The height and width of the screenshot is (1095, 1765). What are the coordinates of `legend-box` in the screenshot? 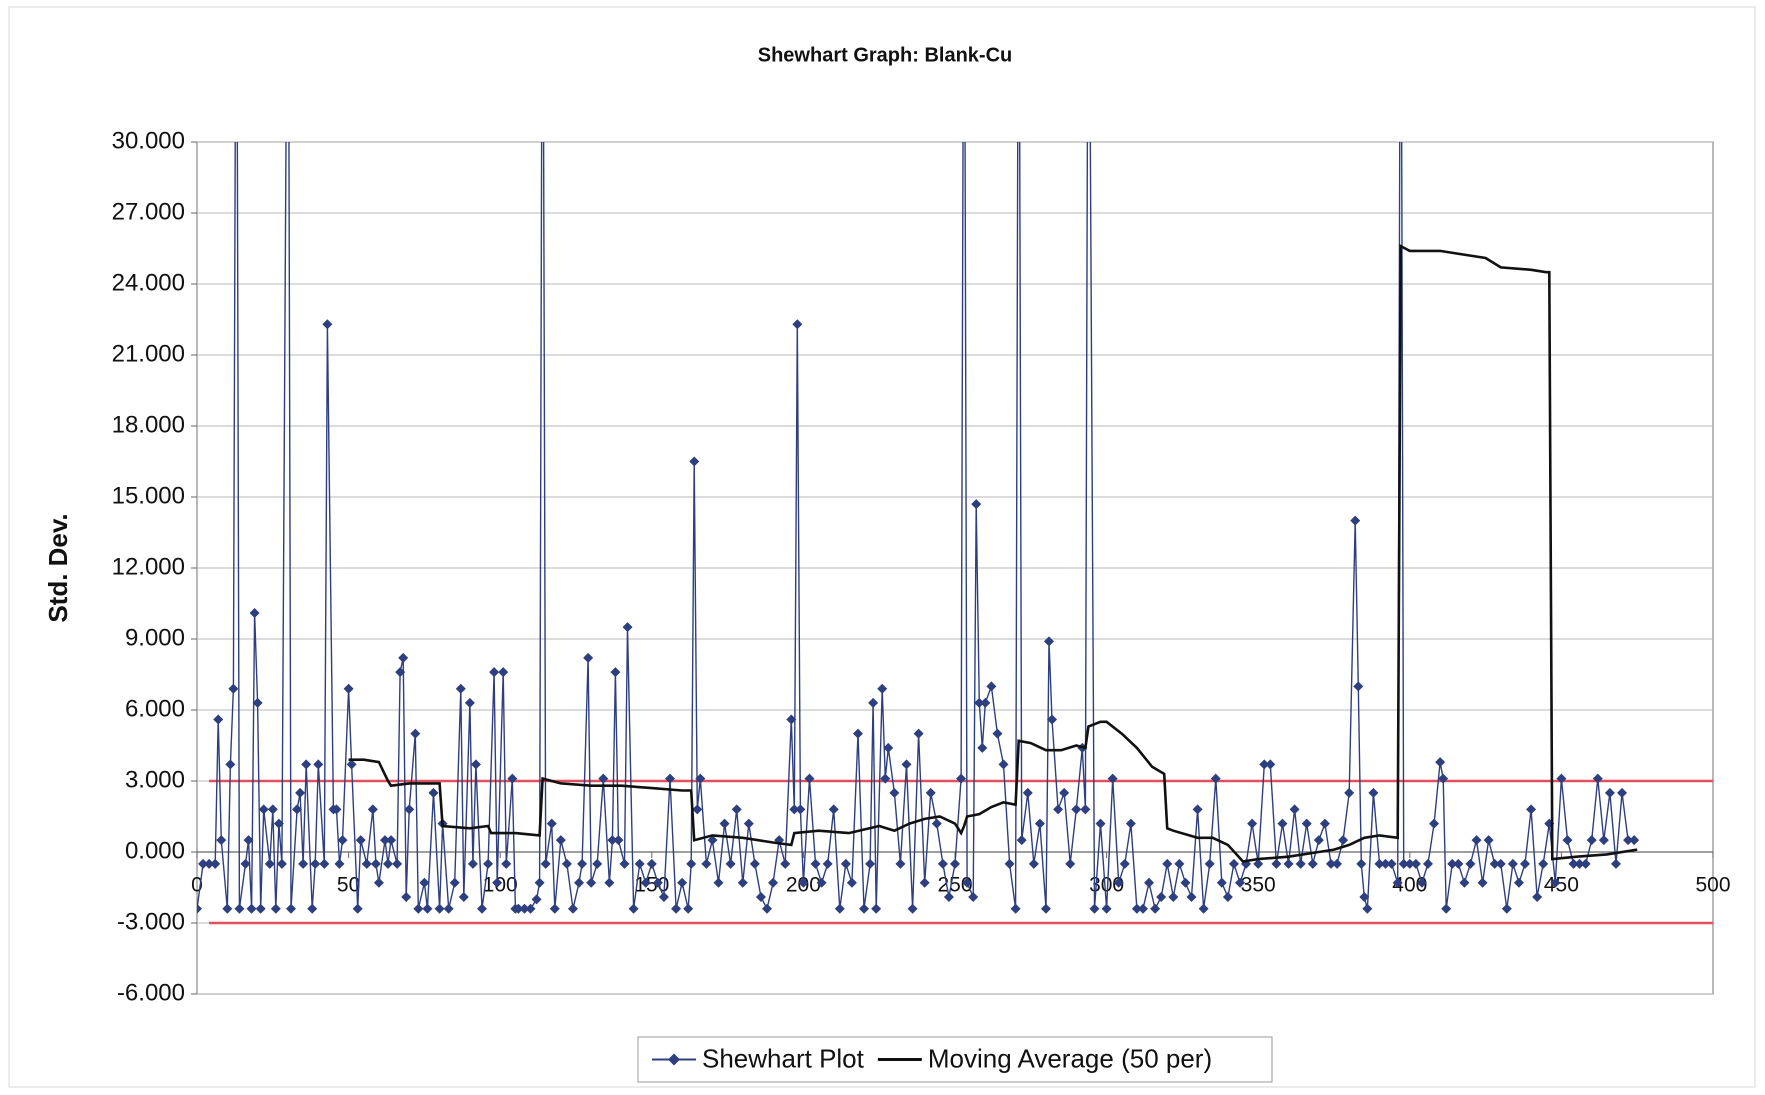 It's located at (955, 1059).